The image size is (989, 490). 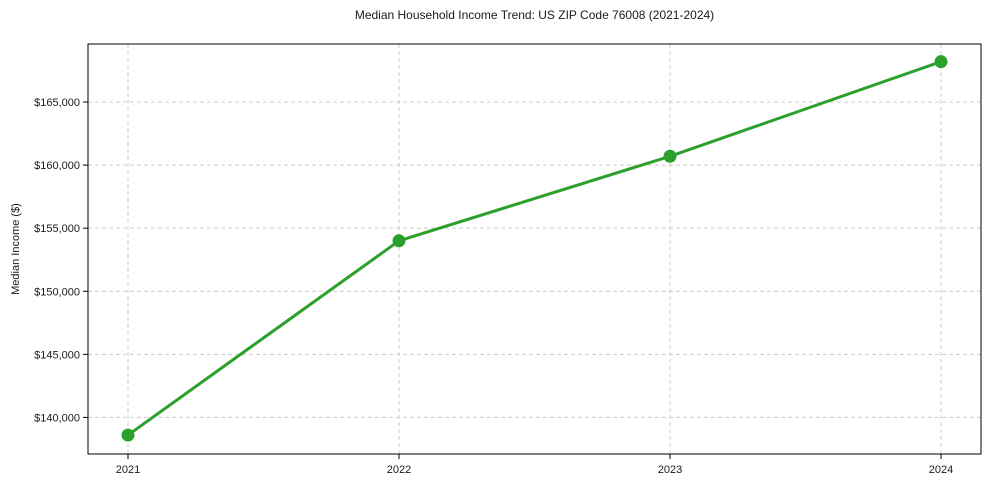 I want to click on data-point-2022, so click(x=399, y=241).